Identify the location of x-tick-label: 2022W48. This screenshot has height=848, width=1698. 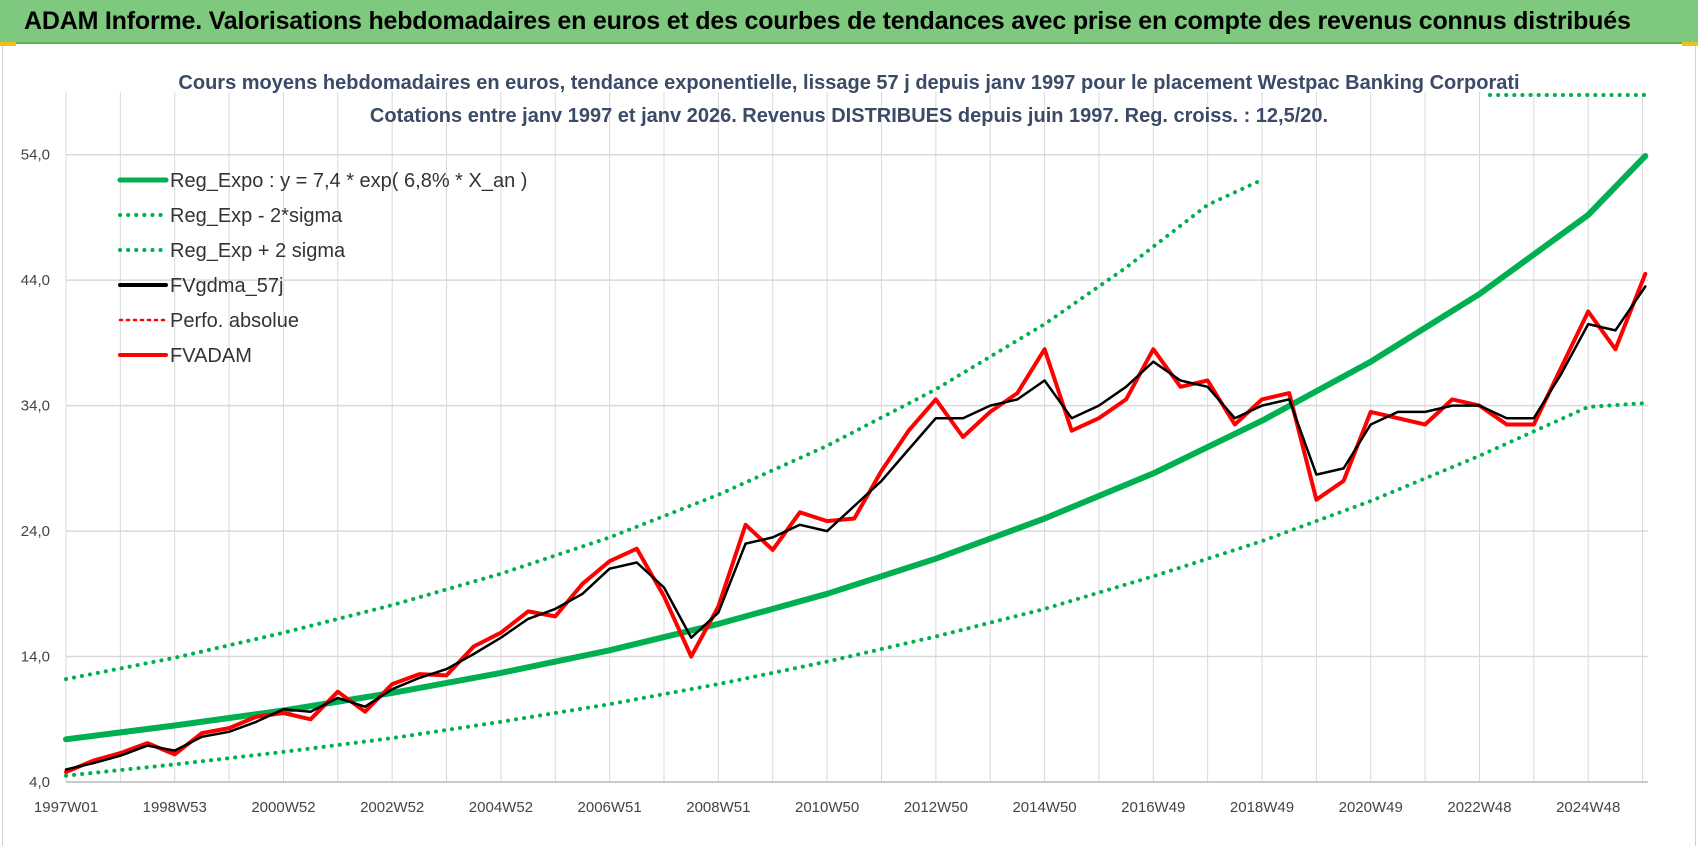
(1479, 807).